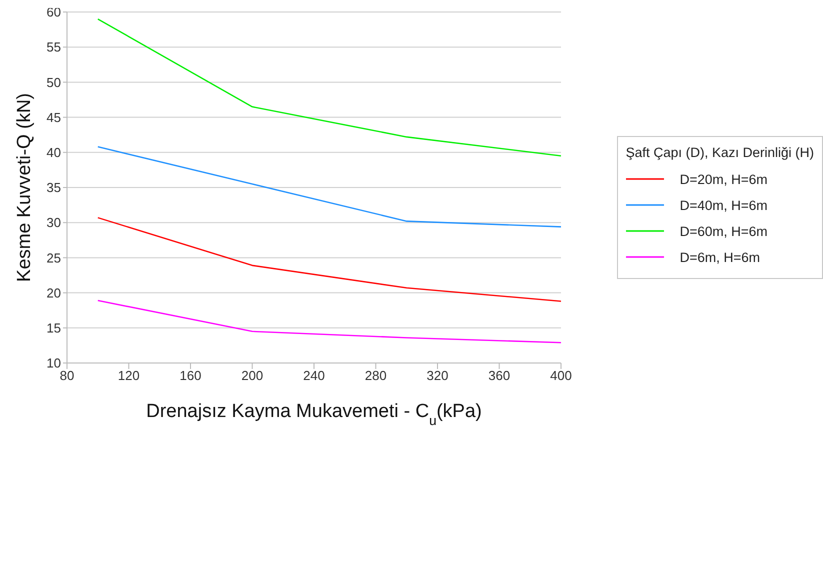 The image size is (823, 574). What do you see at coordinates (499, 376) in the screenshot?
I see `x-tick-label: 360` at bounding box center [499, 376].